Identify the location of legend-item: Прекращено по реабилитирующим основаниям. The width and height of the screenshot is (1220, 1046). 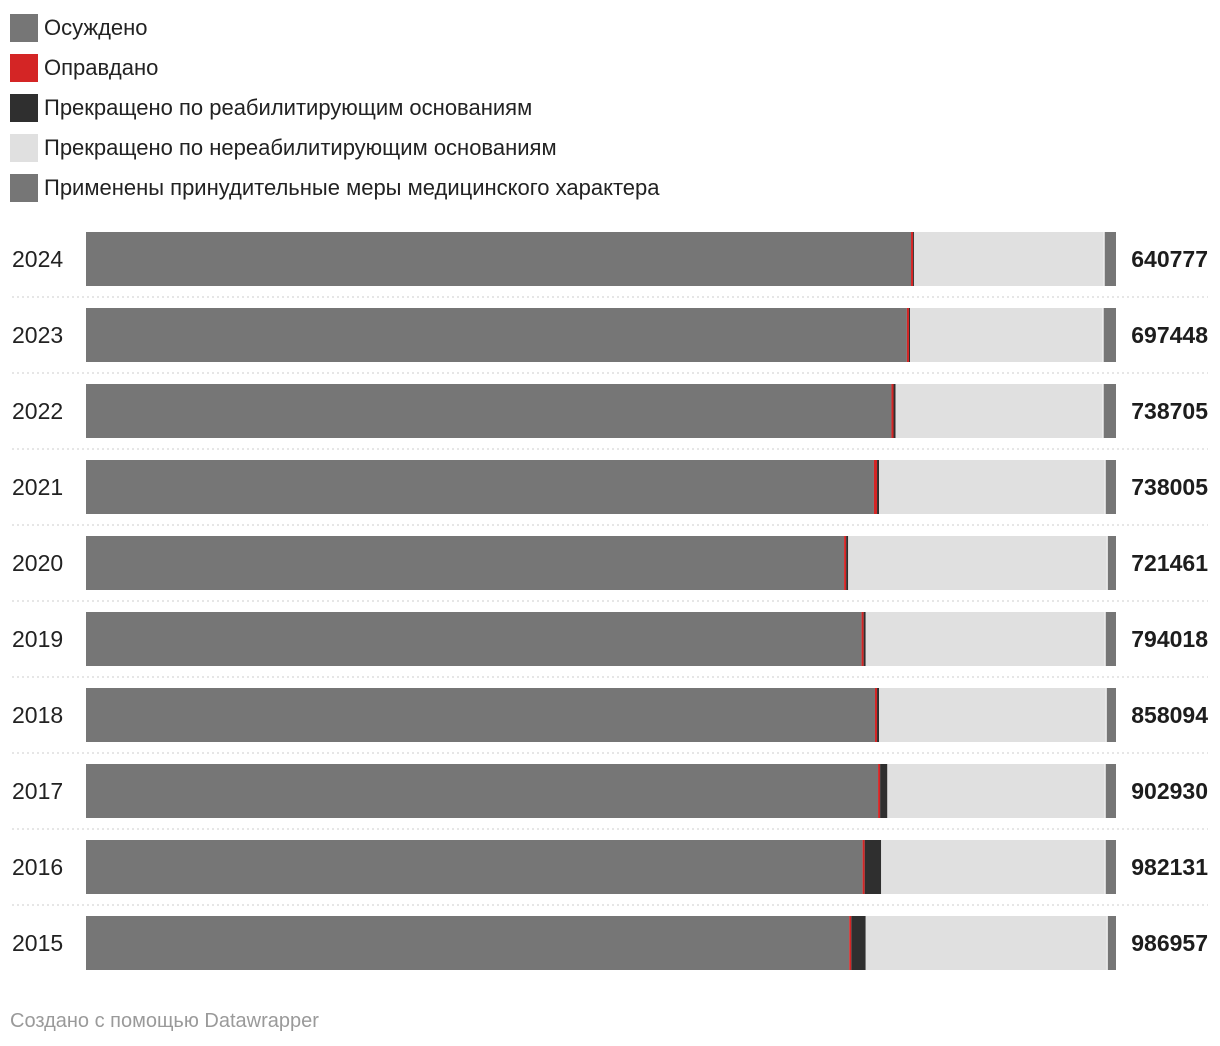
(335, 108).